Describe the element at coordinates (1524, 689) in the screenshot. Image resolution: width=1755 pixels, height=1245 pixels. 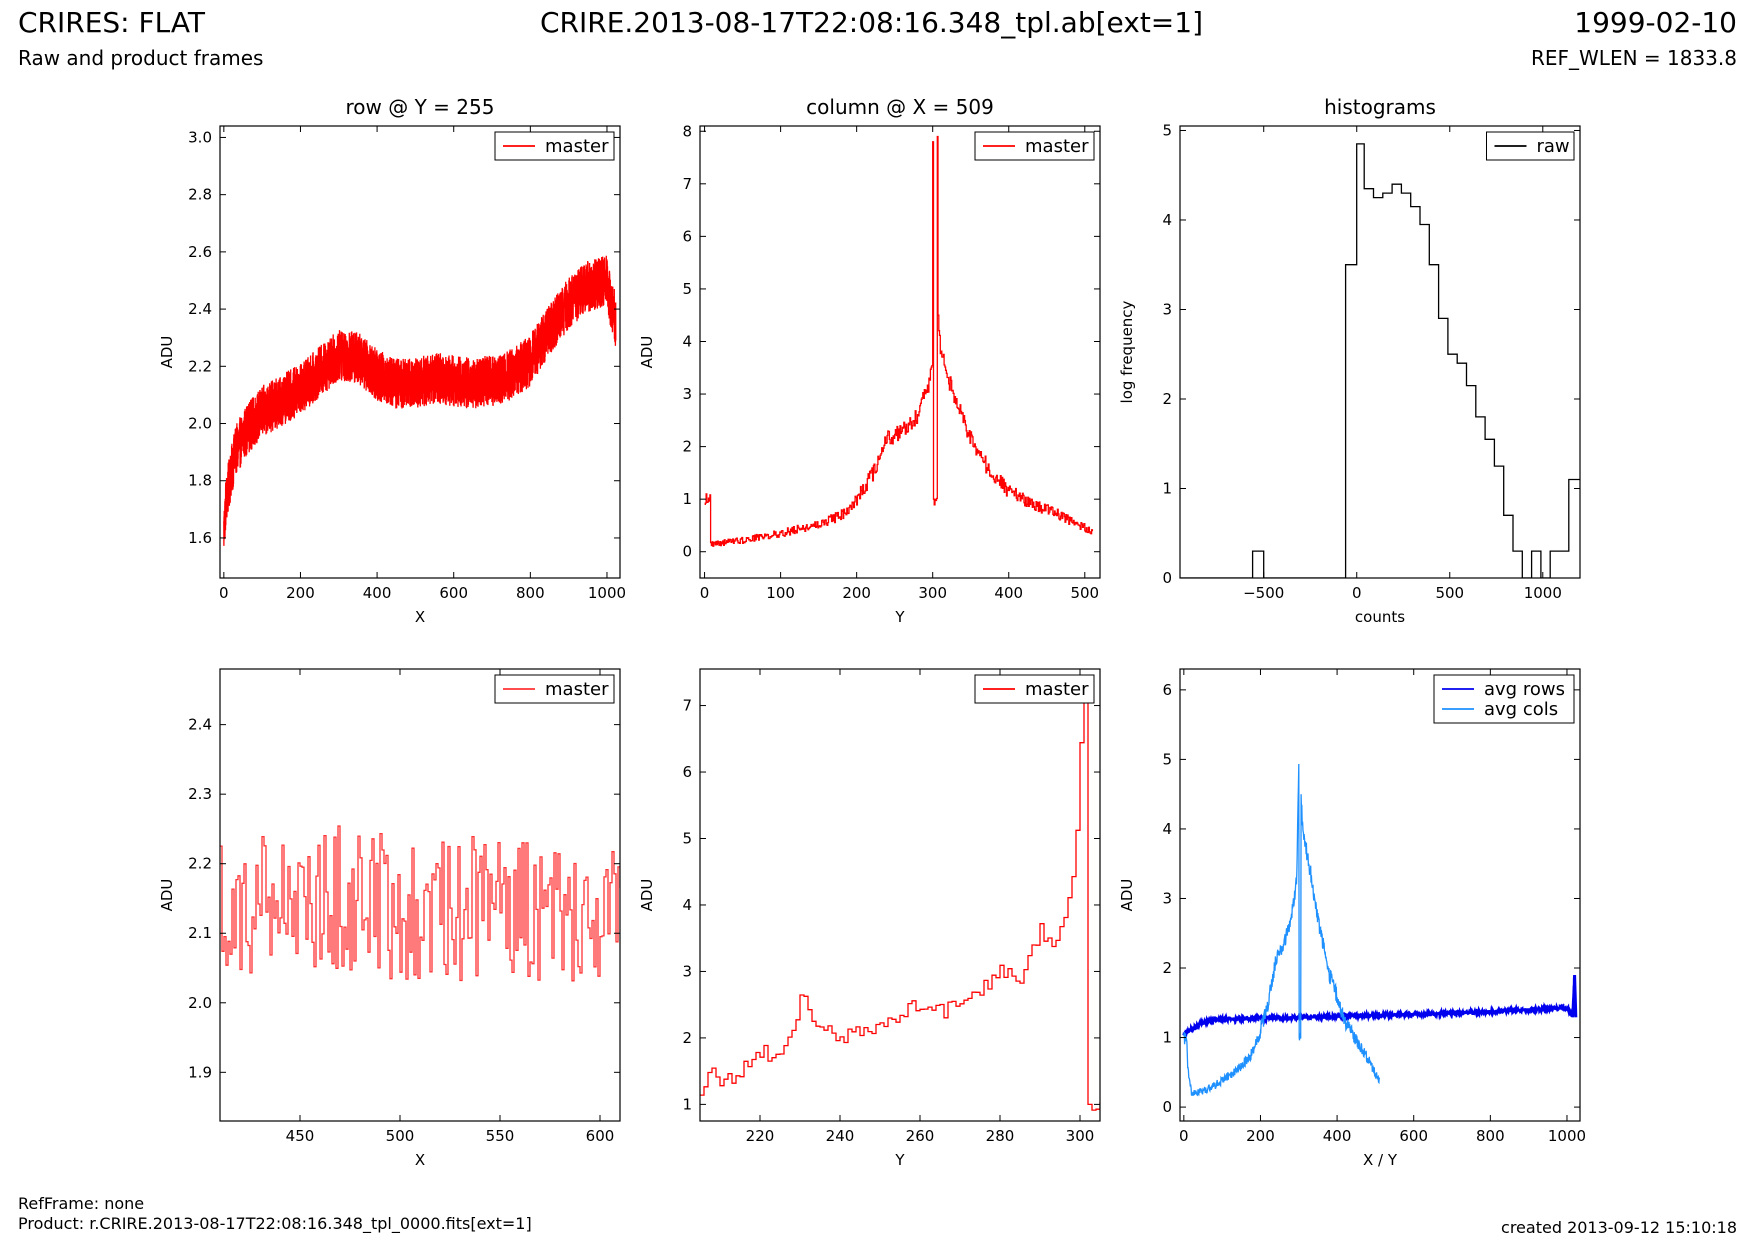
I see `legend-label: avg rows` at that location.